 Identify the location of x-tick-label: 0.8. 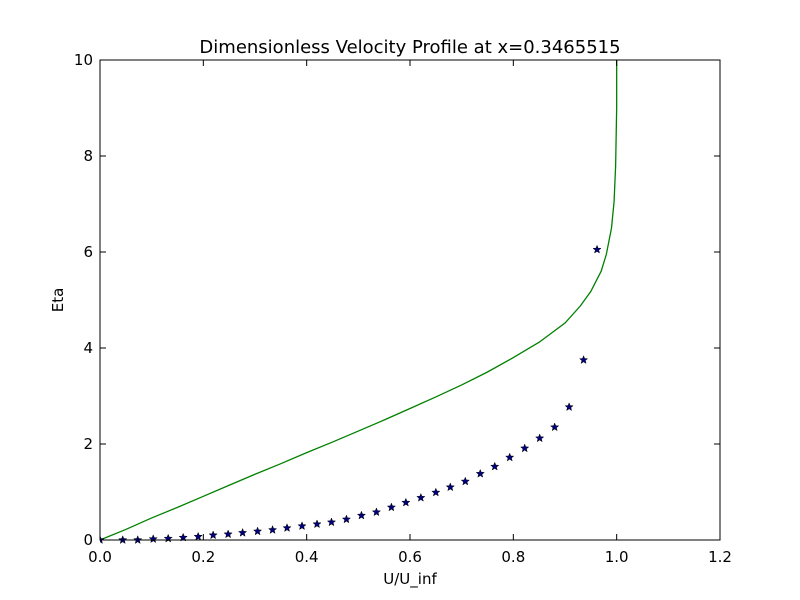
(513, 557).